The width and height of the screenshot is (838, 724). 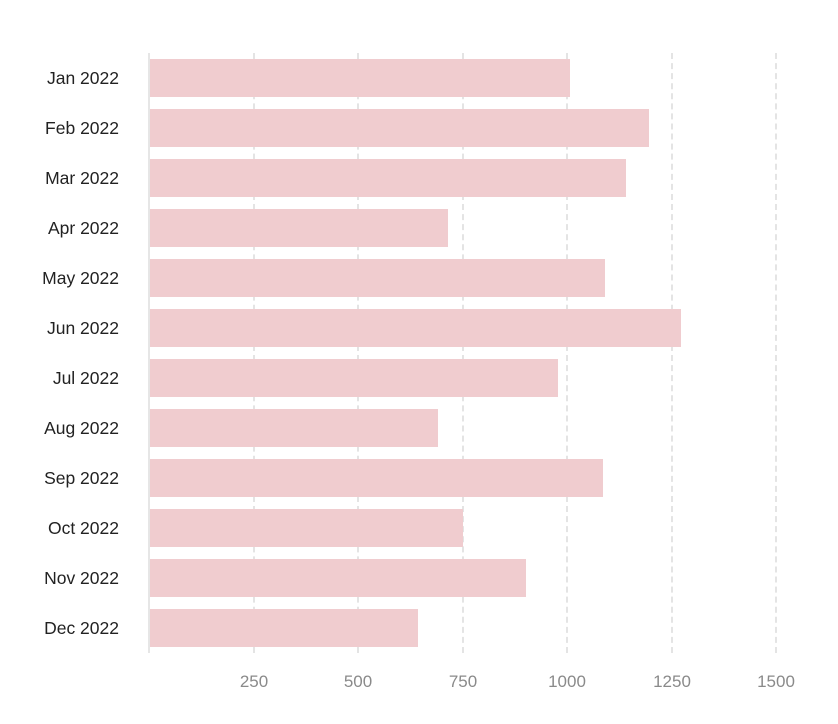 What do you see at coordinates (81, 628) in the screenshot?
I see `category-label: Dec 2022` at bounding box center [81, 628].